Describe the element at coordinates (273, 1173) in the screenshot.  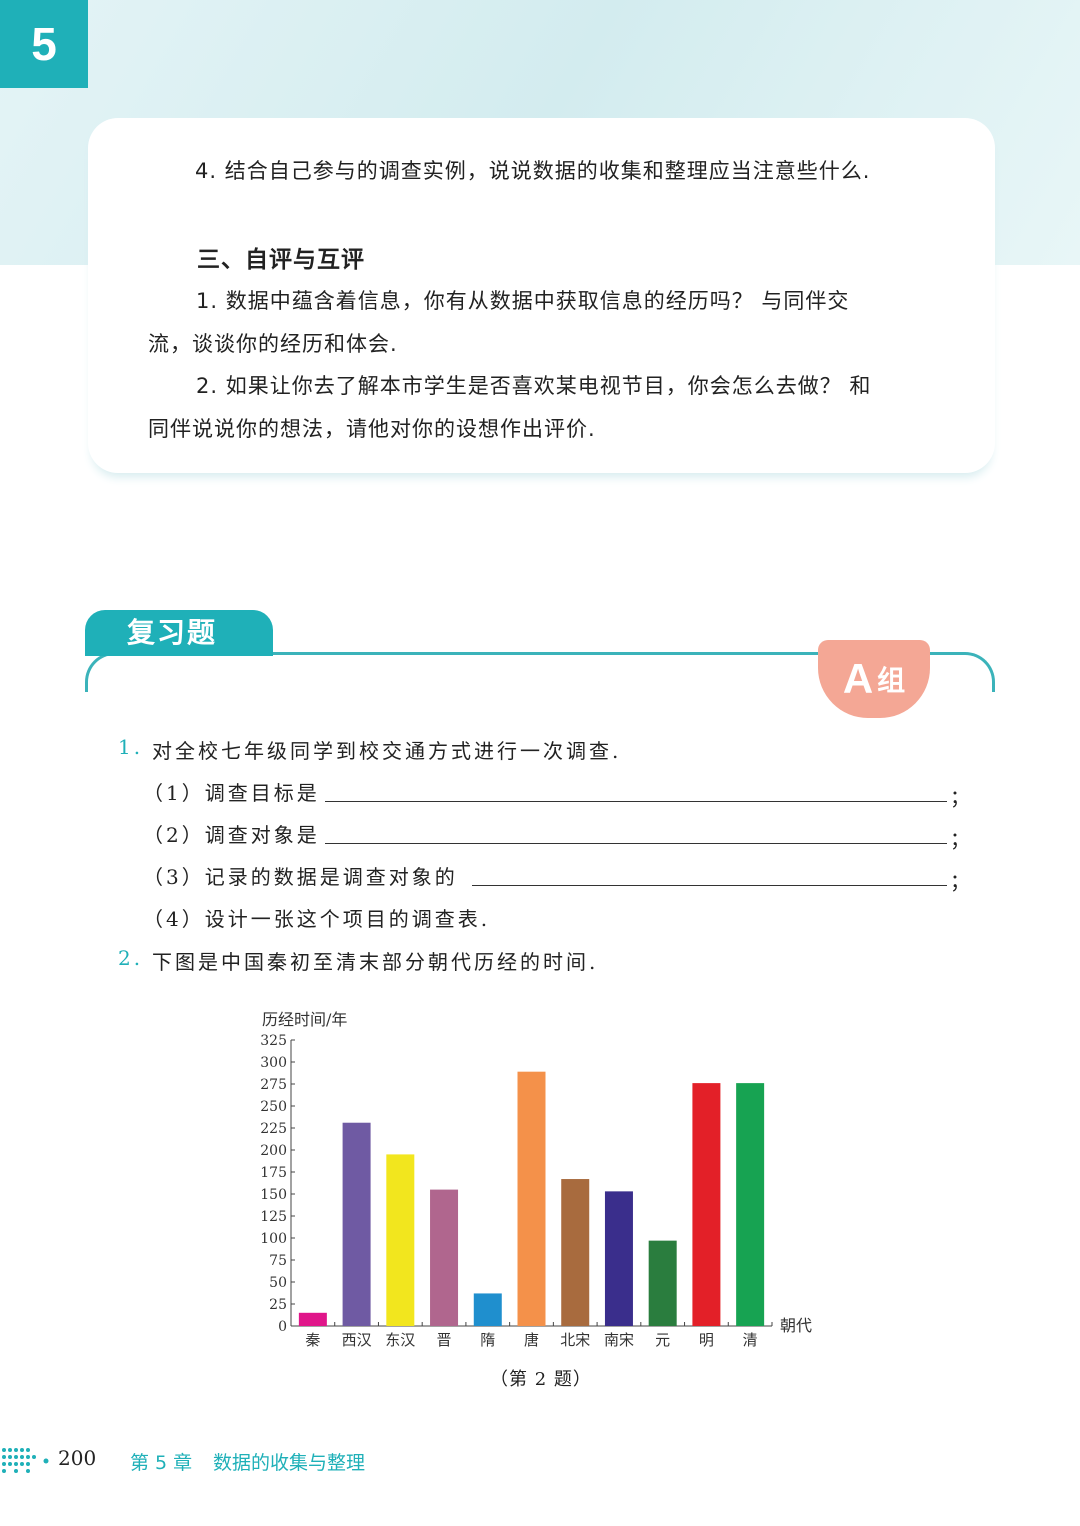
I see `y-tick-label: 175` at that location.